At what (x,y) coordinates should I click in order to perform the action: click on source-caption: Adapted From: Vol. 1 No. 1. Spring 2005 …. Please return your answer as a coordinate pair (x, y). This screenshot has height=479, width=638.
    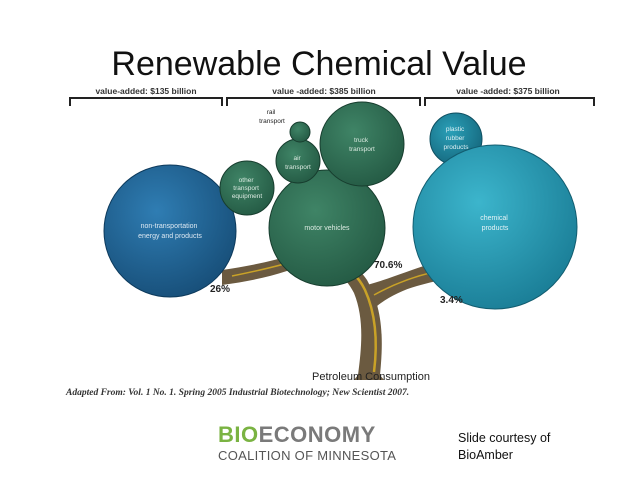
    Looking at the image, I should click on (238, 393).